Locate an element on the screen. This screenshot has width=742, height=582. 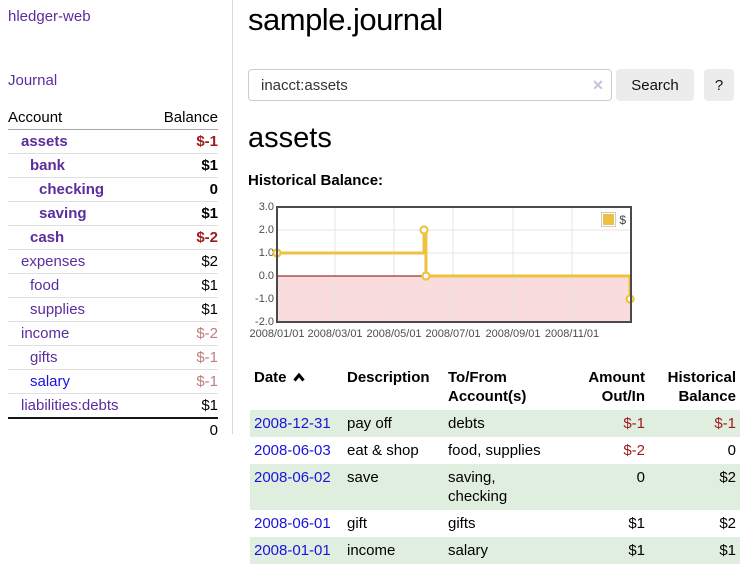
sort-ascending-icon is located at coordinates (298, 377).